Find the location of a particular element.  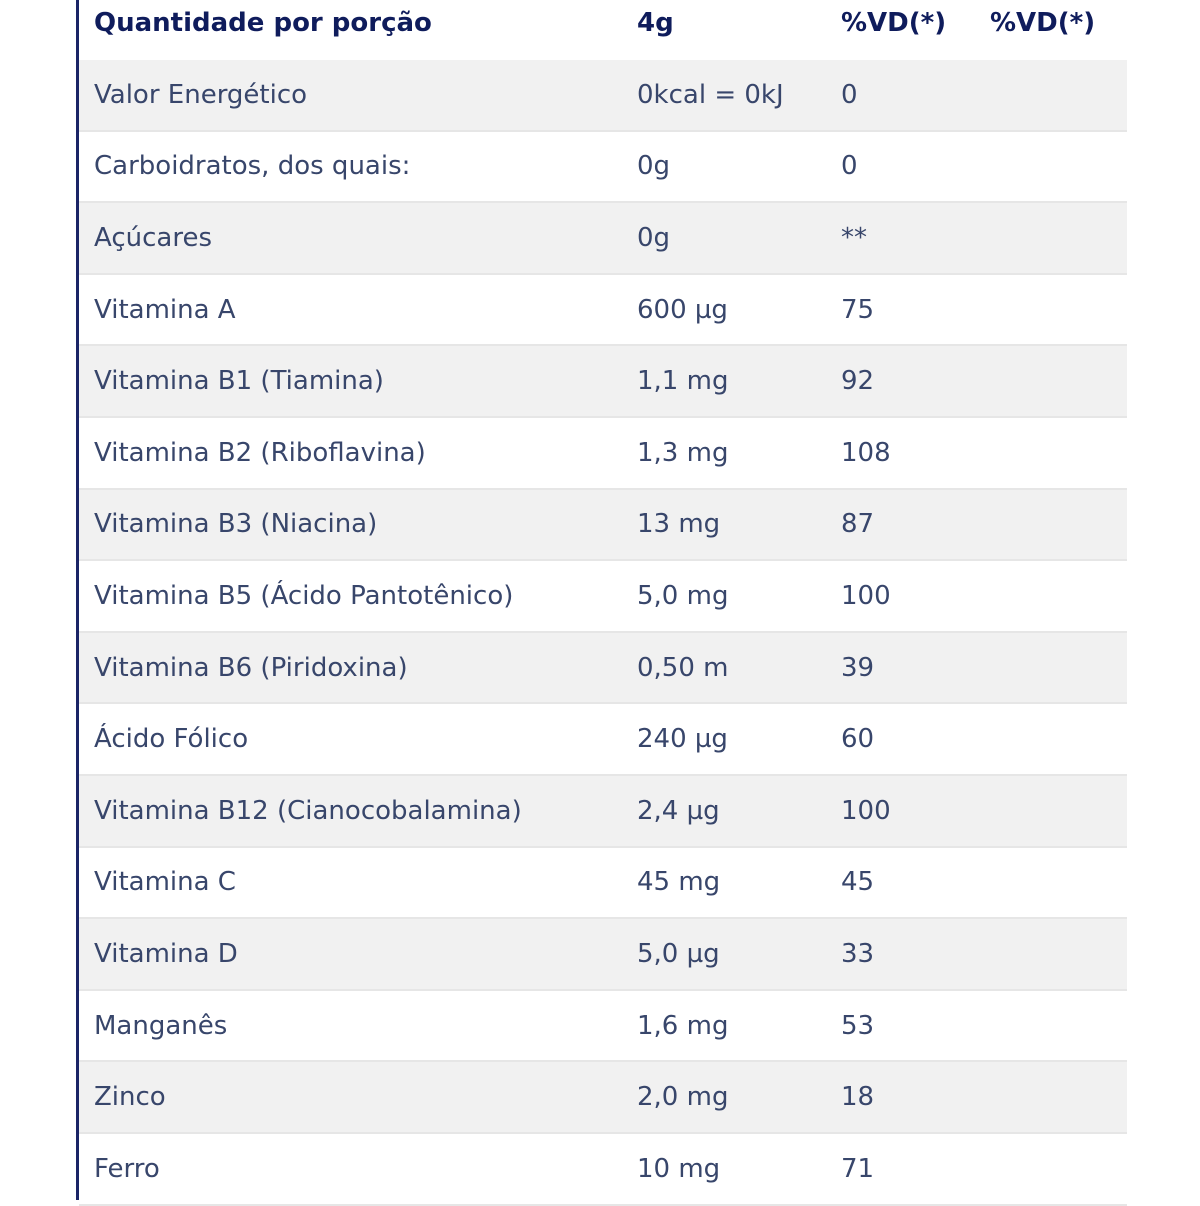

nutrient-amount: 13 mg is located at coordinates (679, 524).